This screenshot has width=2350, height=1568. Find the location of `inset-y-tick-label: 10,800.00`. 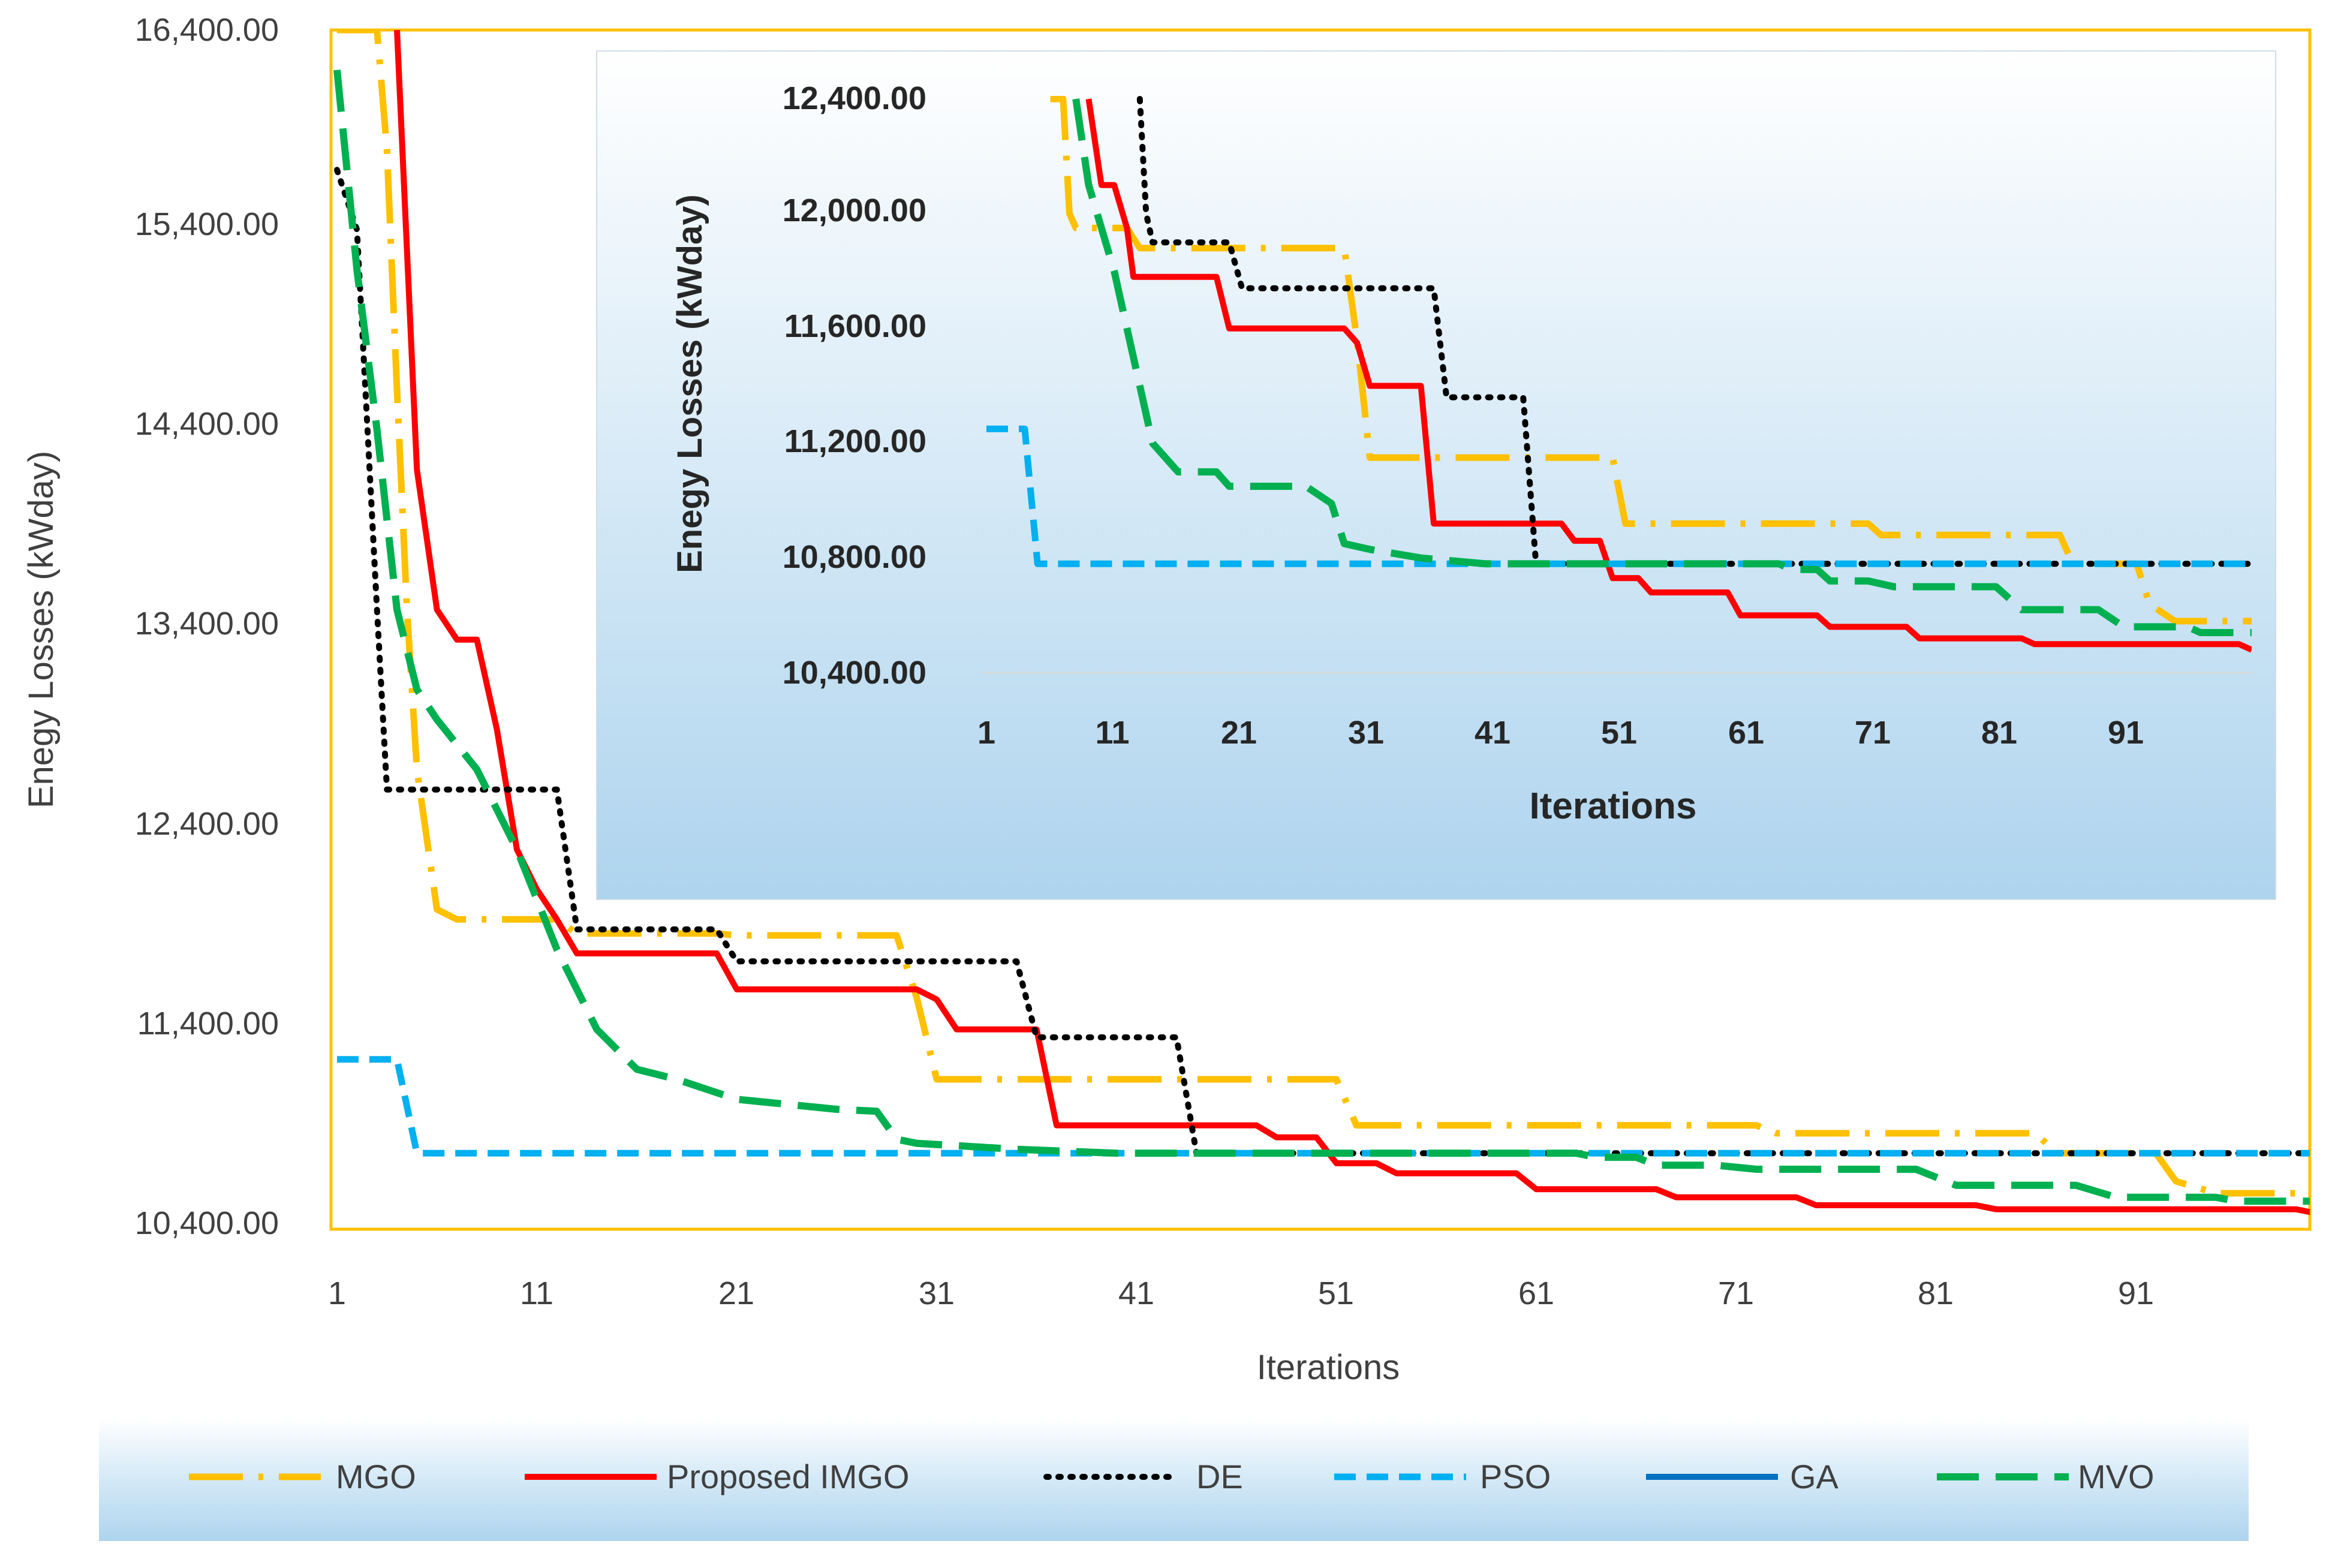

inset-y-tick-label: 10,800.00 is located at coordinates (854, 557).